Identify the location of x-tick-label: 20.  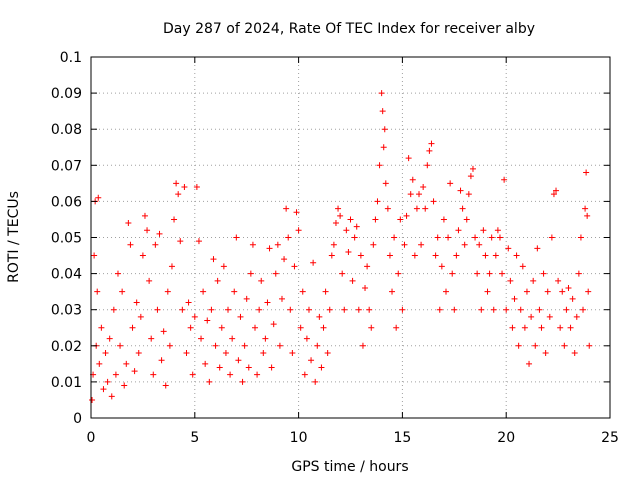
(506, 438).